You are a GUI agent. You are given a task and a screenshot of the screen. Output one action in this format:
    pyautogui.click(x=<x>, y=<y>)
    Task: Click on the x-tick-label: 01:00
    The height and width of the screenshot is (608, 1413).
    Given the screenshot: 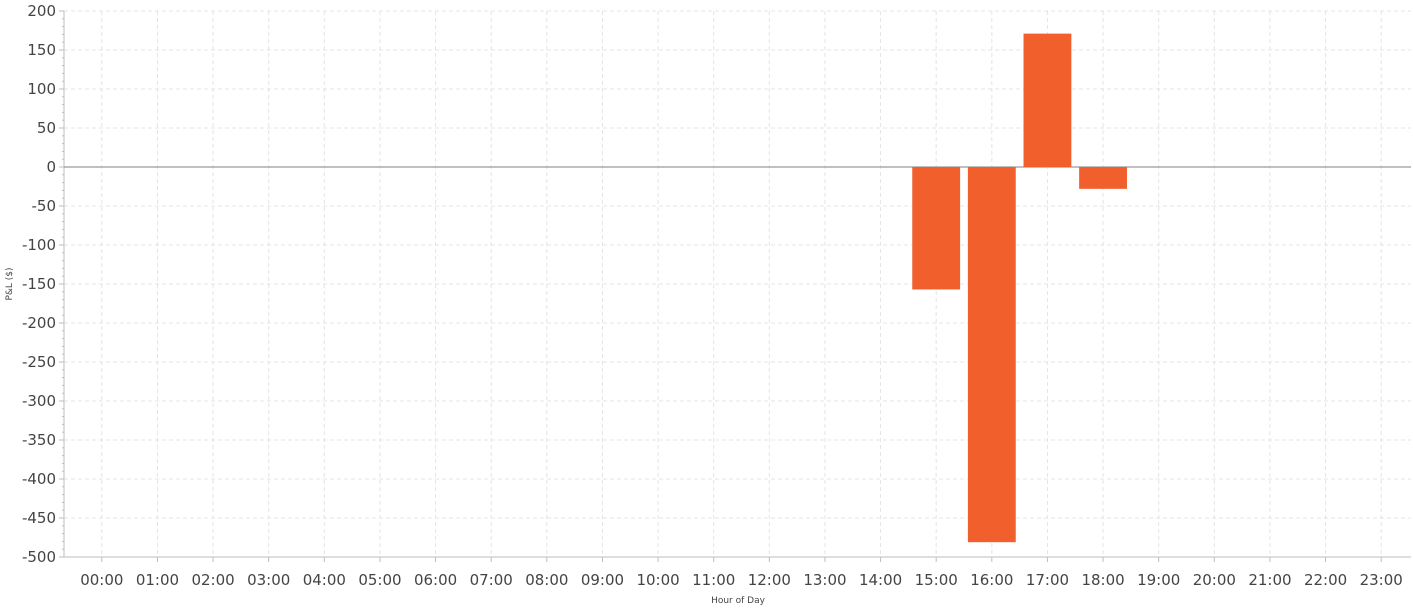 What is the action you would take?
    pyautogui.click(x=157, y=580)
    